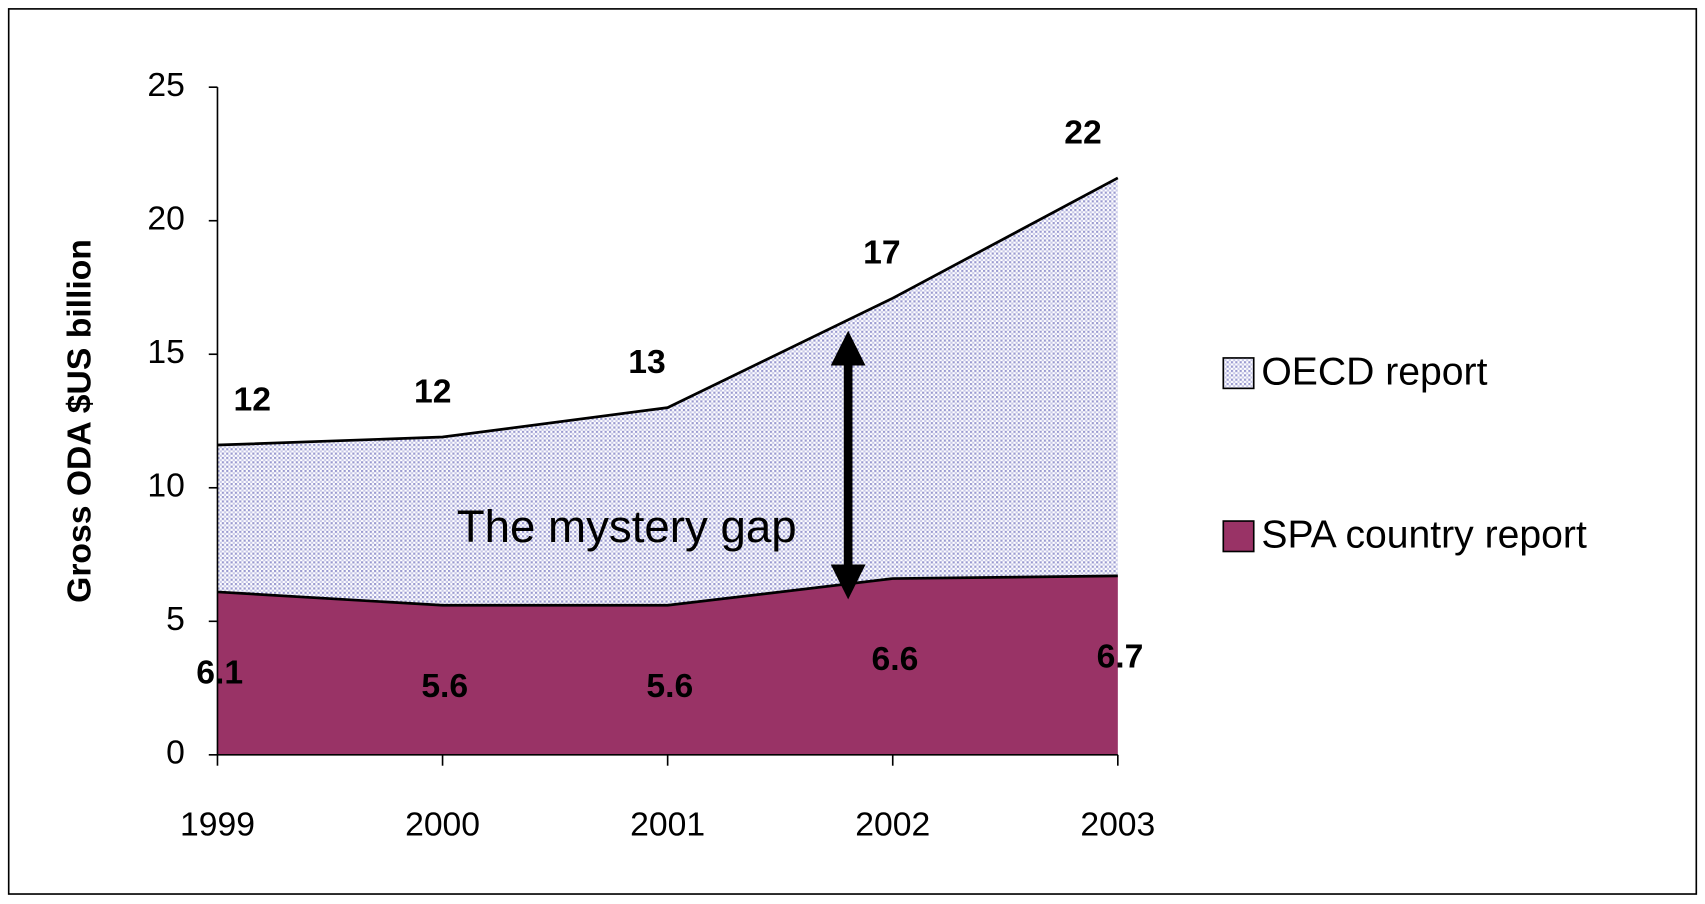 This screenshot has width=1705, height=904. What do you see at coordinates (627, 526) in the screenshot?
I see `annotation: The mystery gap` at bounding box center [627, 526].